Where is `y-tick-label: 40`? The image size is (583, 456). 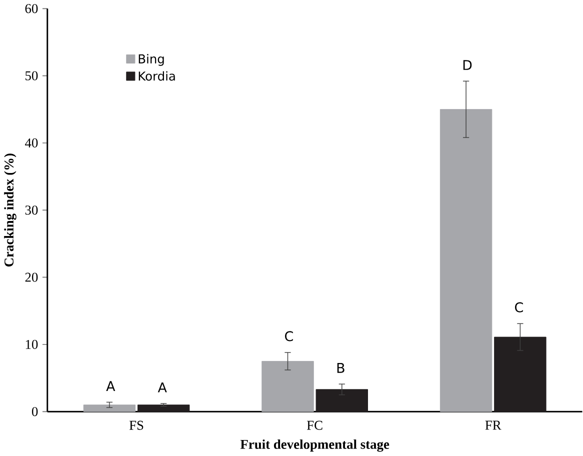
y-tick-label: 40 is located at coordinates (31, 143).